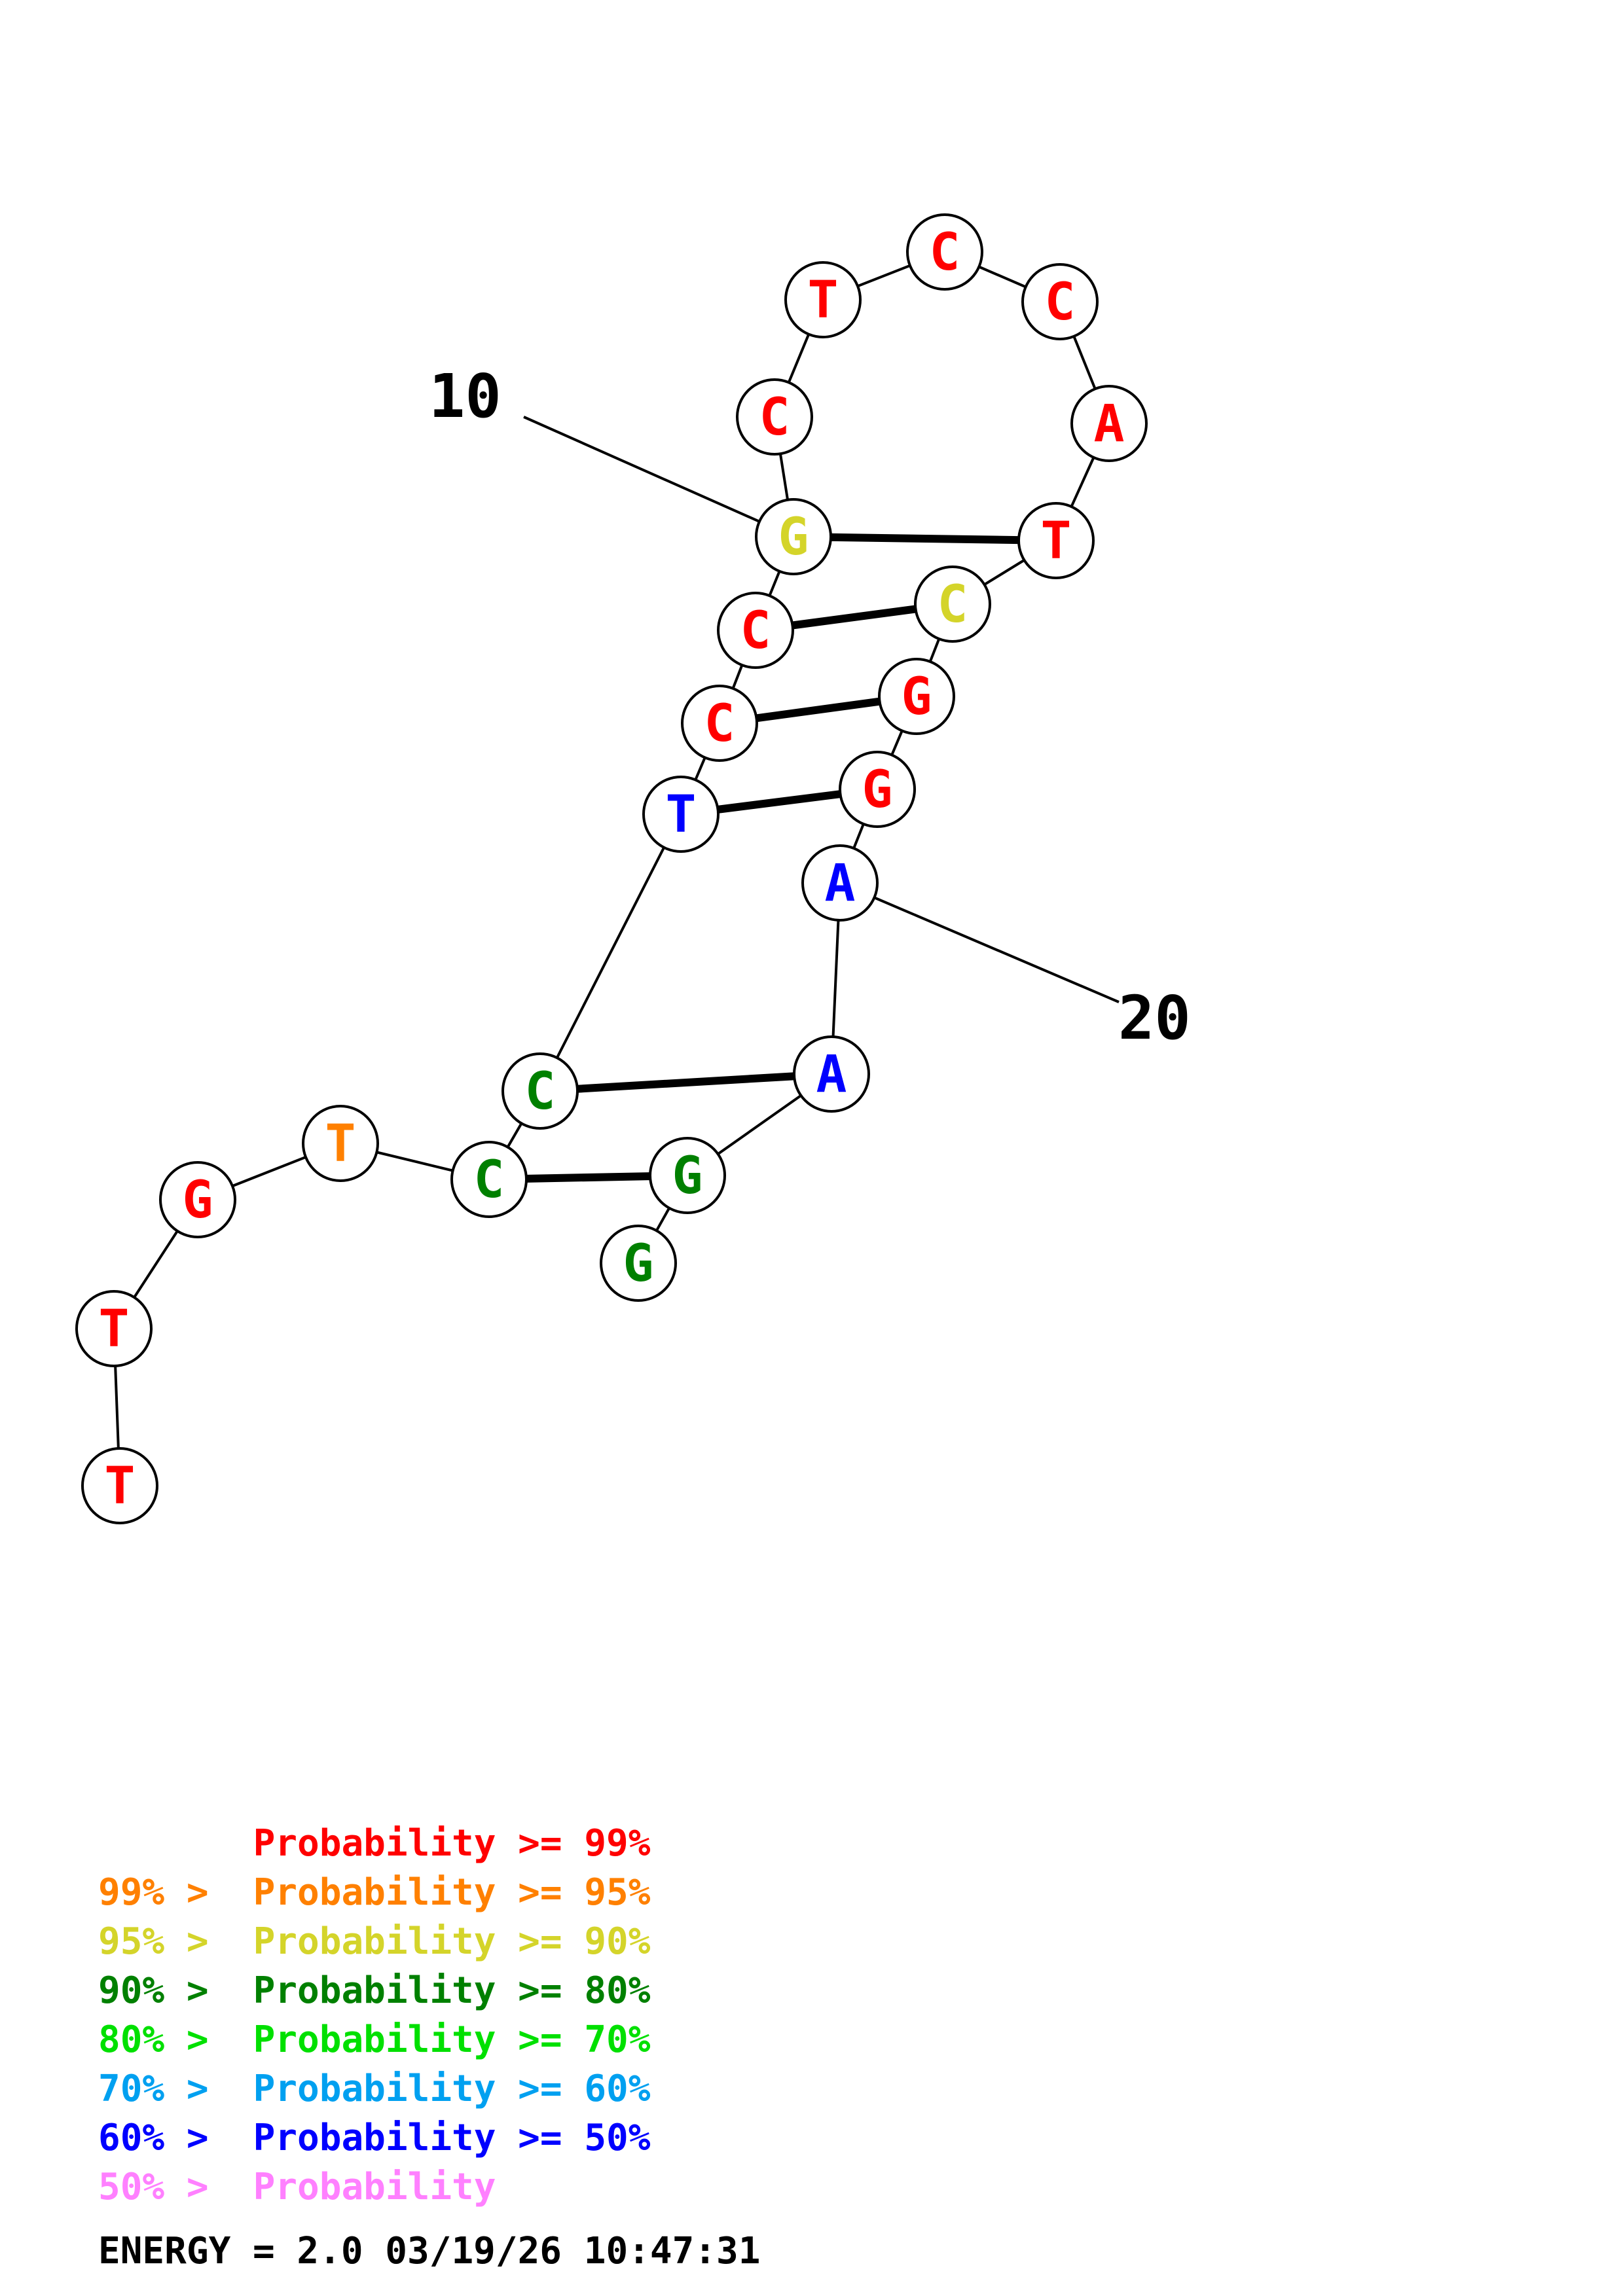 This screenshot has height=2296, width=1623. I want to click on legend-line: 95% > Probability >= 90%, so click(374, 1941).